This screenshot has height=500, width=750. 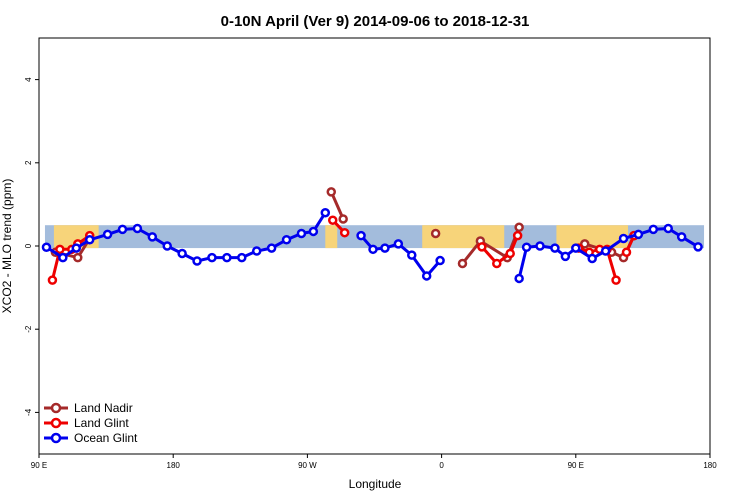 What do you see at coordinates (307, 465) in the screenshot?
I see `x-tick-label: 90 W` at bounding box center [307, 465].